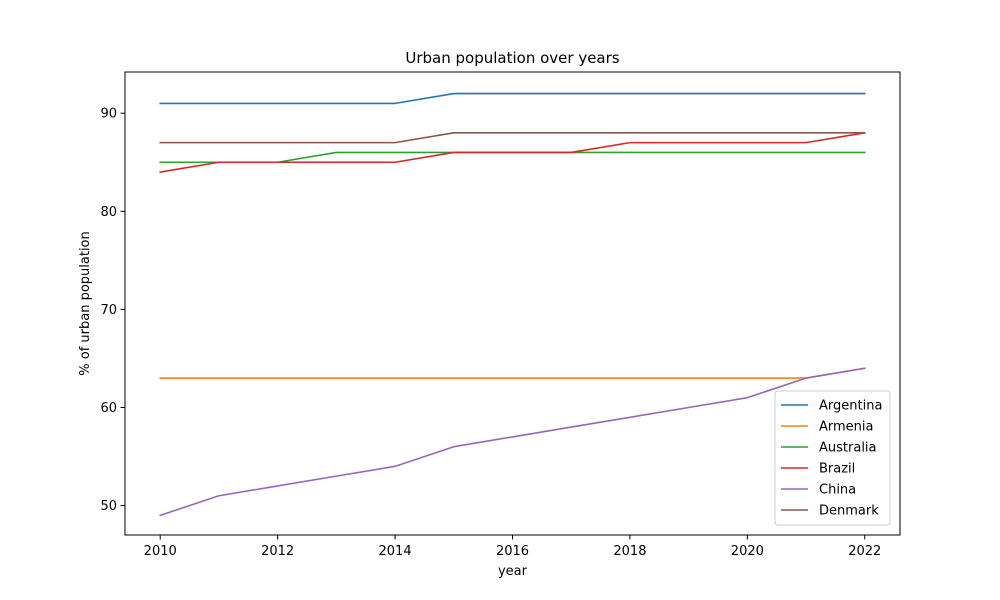  What do you see at coordinates (850, 406) in the screenshot?
I see `legend-label-argentina: Argentina` at bounding box center [850, 406].